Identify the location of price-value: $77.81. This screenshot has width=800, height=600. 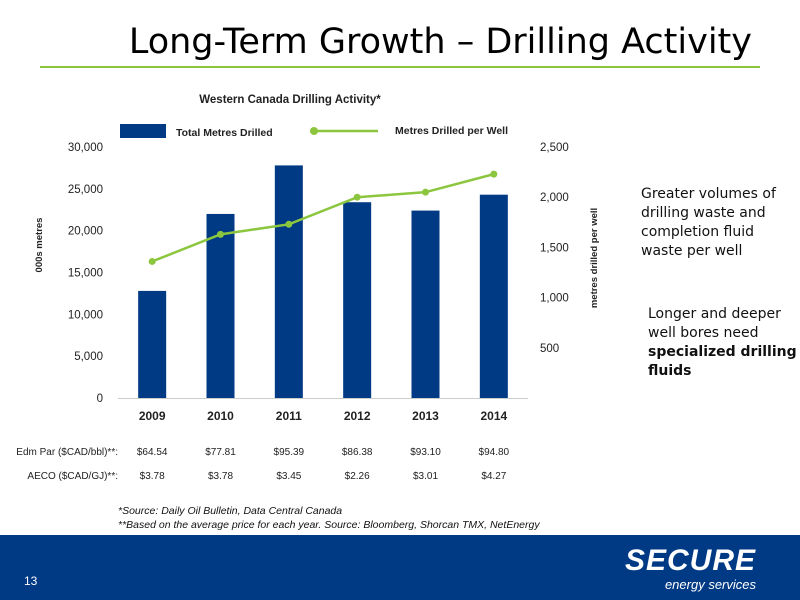
(220, 452).